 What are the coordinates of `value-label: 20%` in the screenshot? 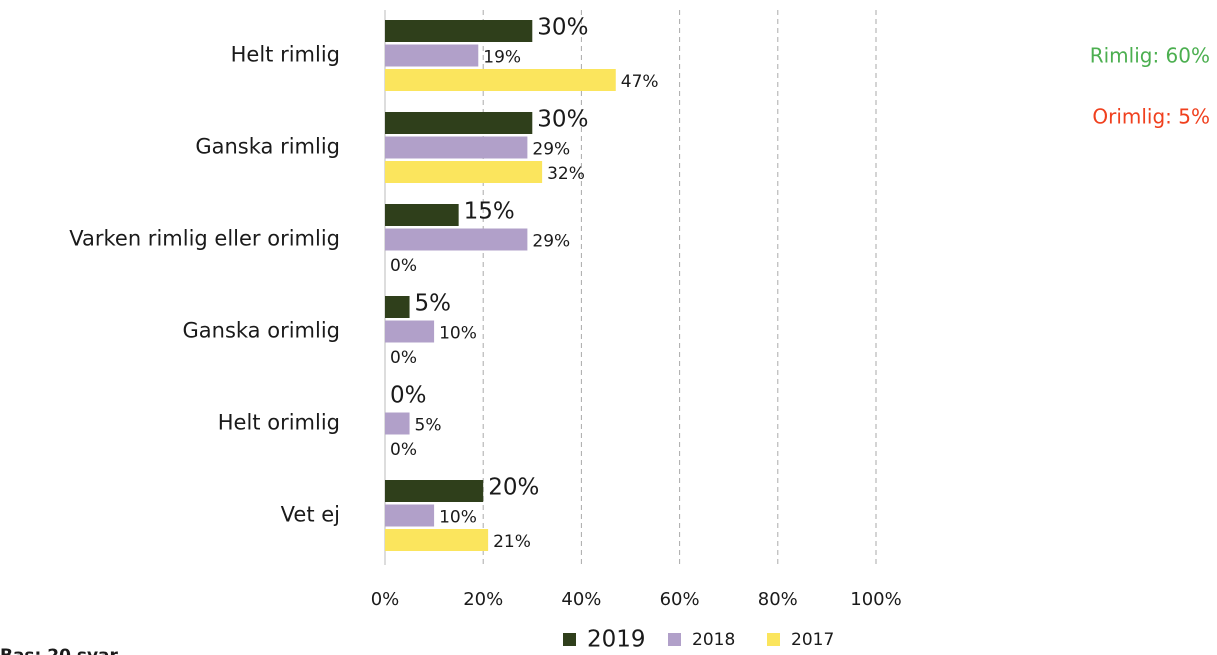 It's located at (513, 488).